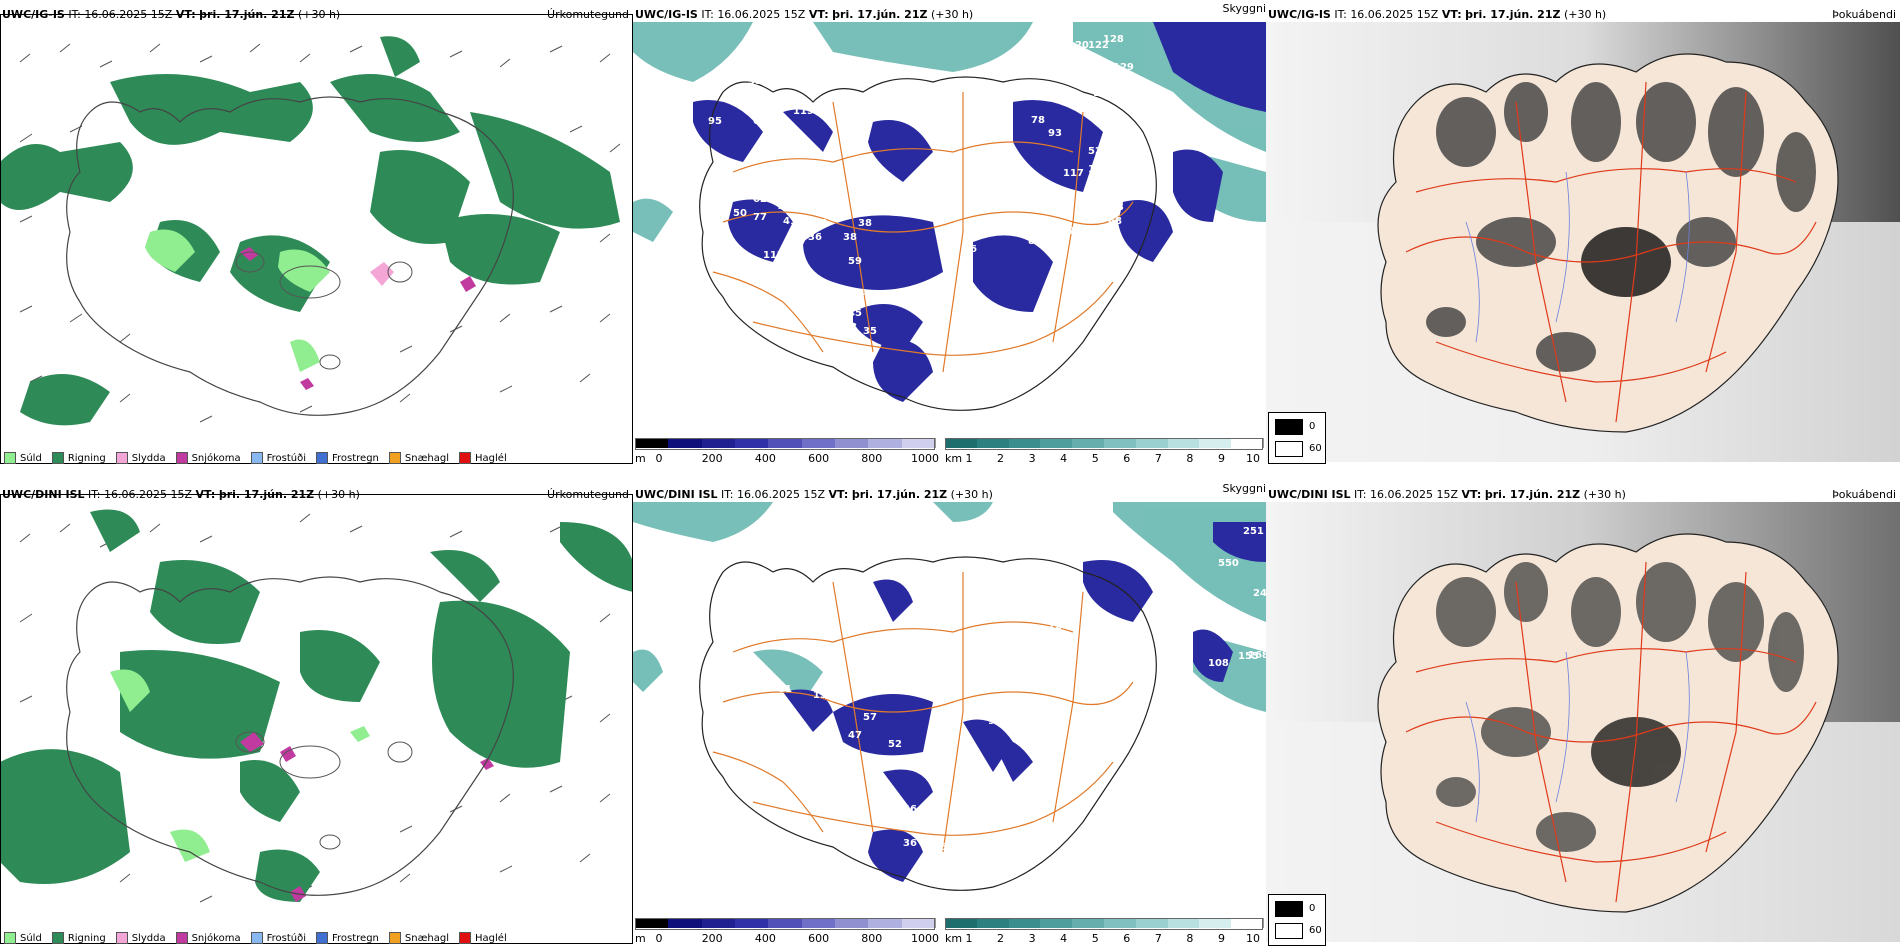  What do you see at coordinates (855, 735) in the screenshot?
I see `ceiling-label: 47` at bounding box center [855, 735].